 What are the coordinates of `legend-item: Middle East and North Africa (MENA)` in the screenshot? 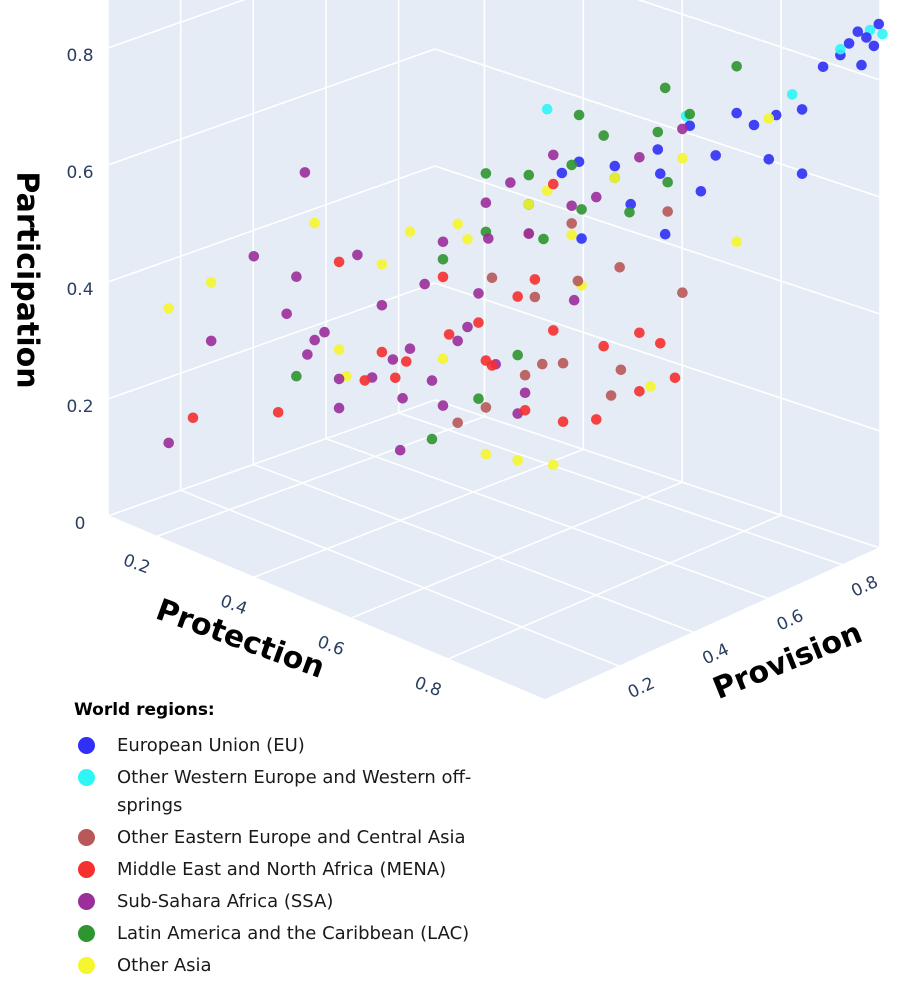 It's located at (312, 870).